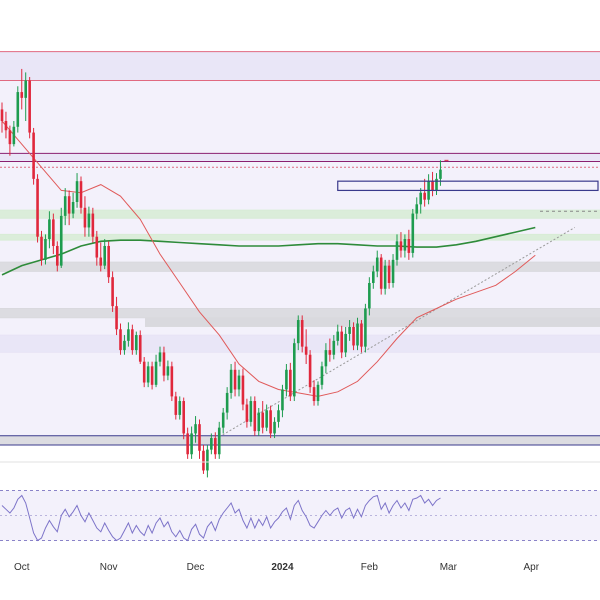  I want to click on price-annotation-box, so click(468, 186).